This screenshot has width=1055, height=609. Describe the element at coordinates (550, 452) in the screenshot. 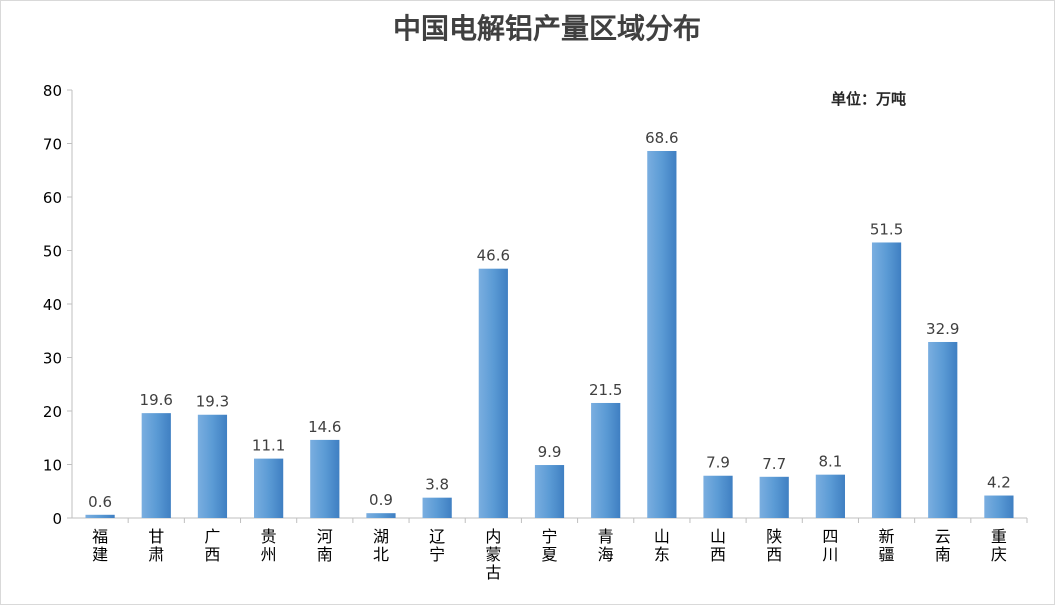

I see `value-label: 9.9` at that location.